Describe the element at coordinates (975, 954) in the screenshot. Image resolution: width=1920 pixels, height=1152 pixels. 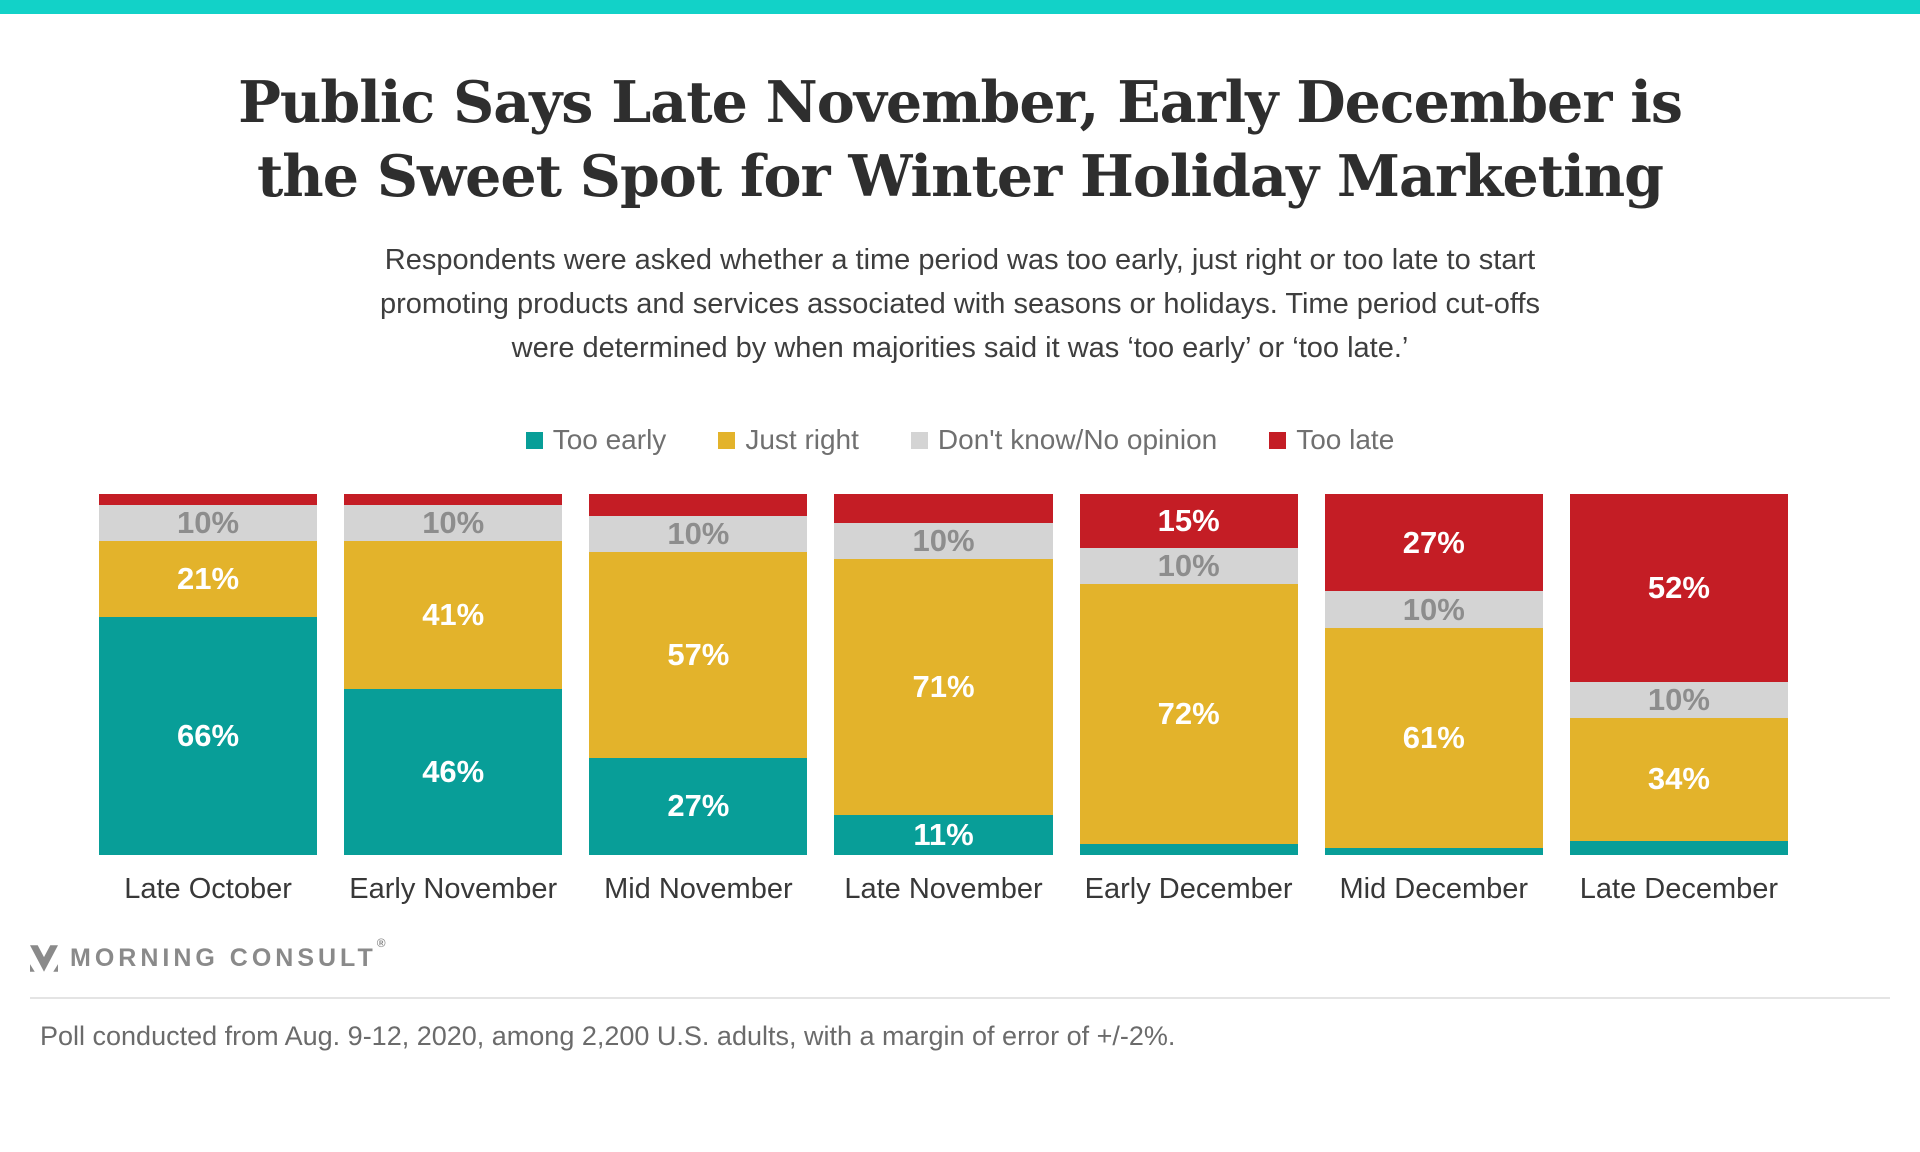
I see `morning-consult-logo: MORNING CONSULT®` at that location.